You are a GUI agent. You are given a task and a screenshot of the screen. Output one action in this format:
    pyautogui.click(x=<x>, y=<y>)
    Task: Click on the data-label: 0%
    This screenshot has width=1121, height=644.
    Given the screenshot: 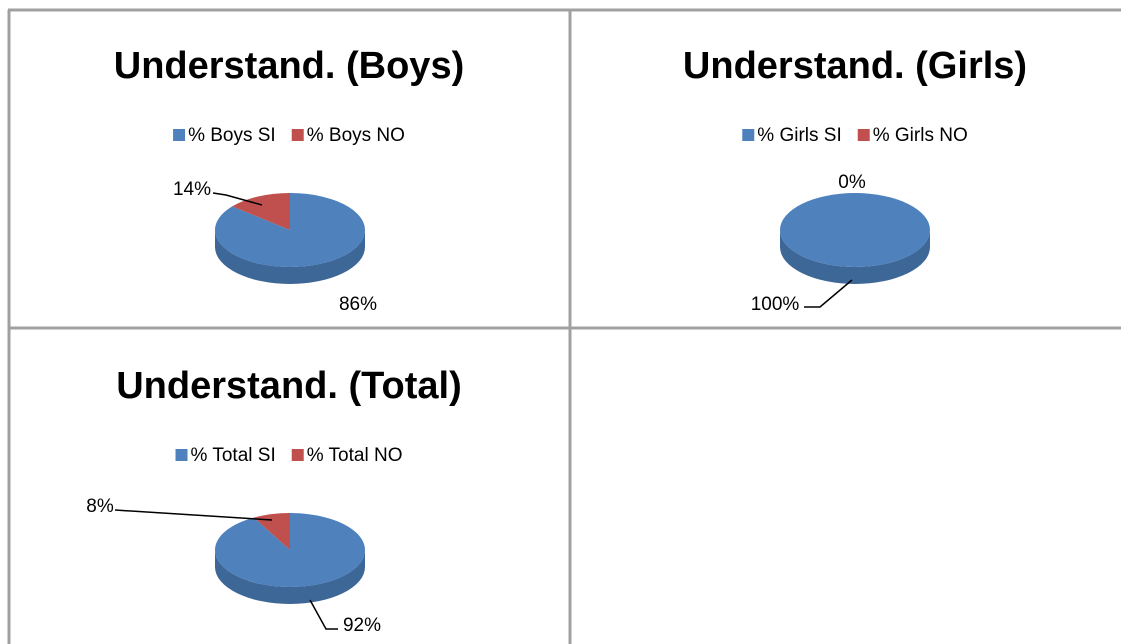 What is the action you would take?
    pyautogui.click(x=852, y=182)
    